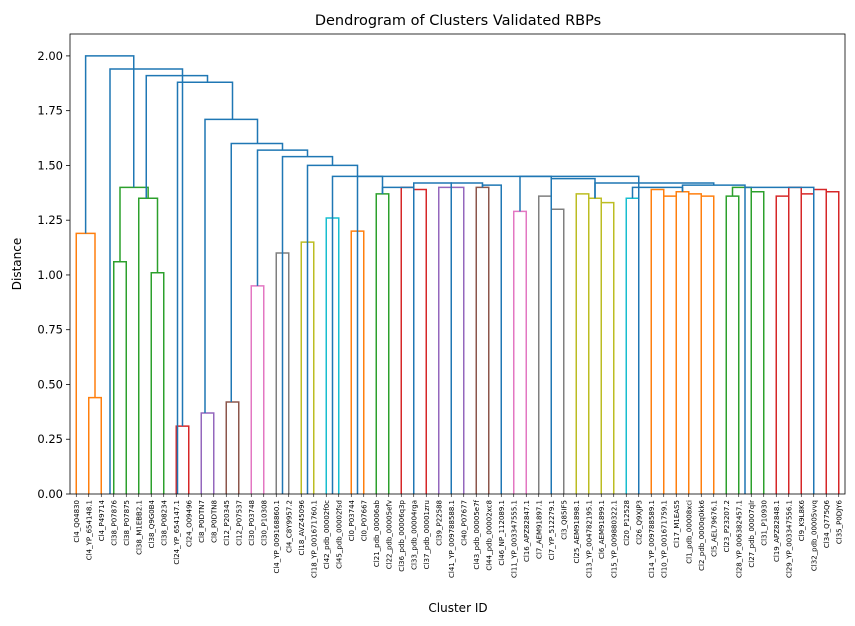  Describe the element at coordinates (314, 539) in the screenshot. I see `x-tick-label: Cl18_YP_001671760.1` at that location.